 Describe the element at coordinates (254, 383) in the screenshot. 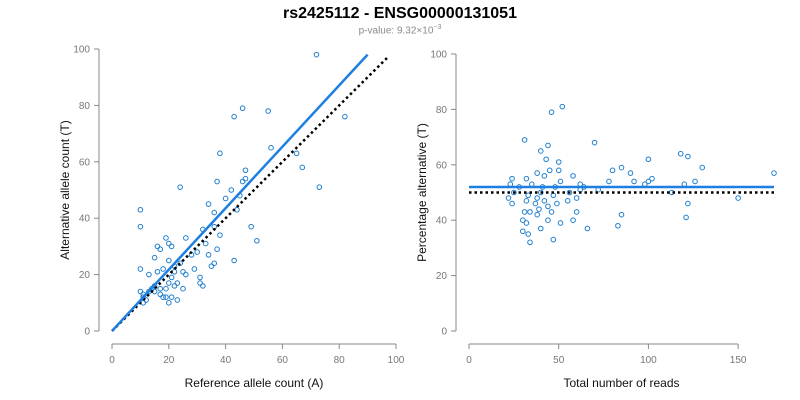

I see `x-axis-title: Reference allele count (A)` at that location.